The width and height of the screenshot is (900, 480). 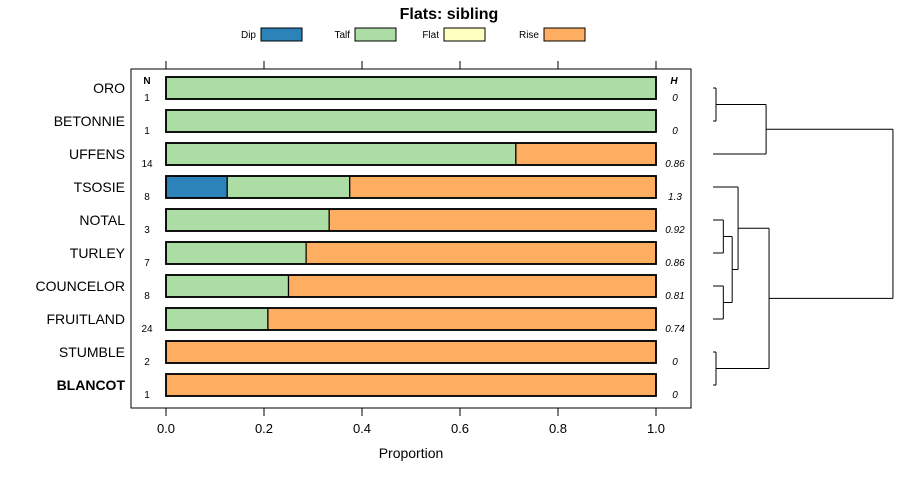 I want to click on row-tsosie: TSOSIE 8 1.3, so click(x=378, y=189).